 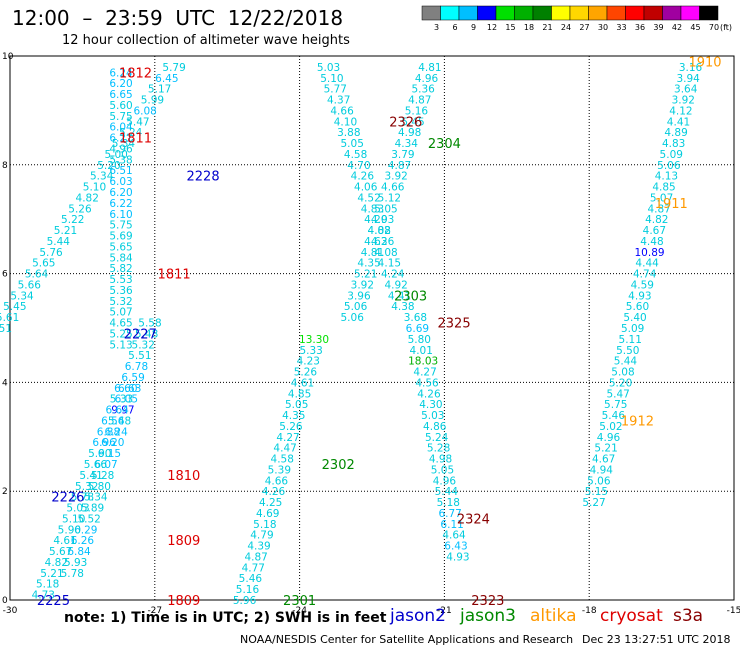 I want to click on swh-value: 3.88, so click(x=348, y=133).